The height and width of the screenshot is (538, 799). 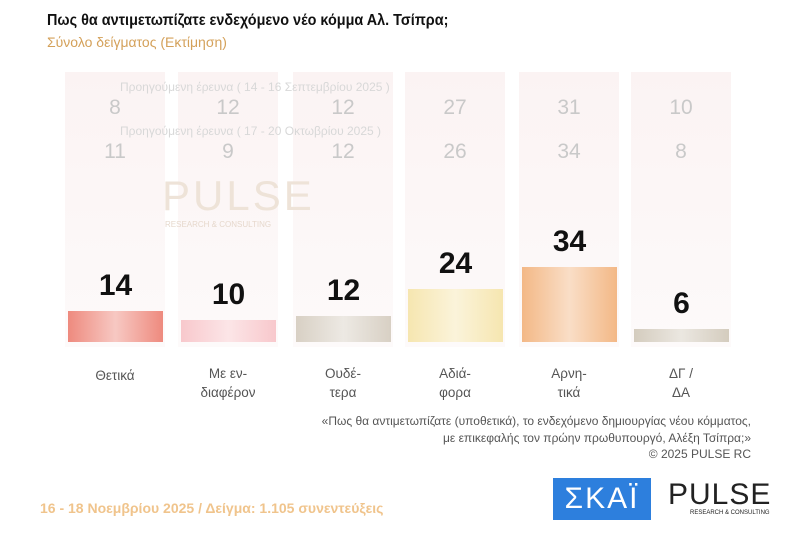 What do you see at coordinates (228, 373) in the screenshot?
I see `category-label-line: Με εν-` at bounding box center [228, 373].